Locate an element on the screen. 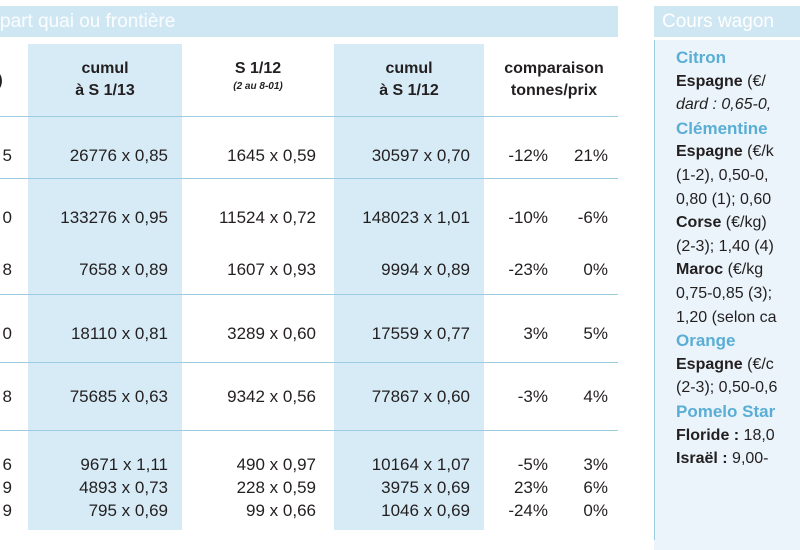  table-row: 6 9671 x 1,11 490 x 0,97 10164 x 1,07 -5% 3% is located at coordinates (309, 465).